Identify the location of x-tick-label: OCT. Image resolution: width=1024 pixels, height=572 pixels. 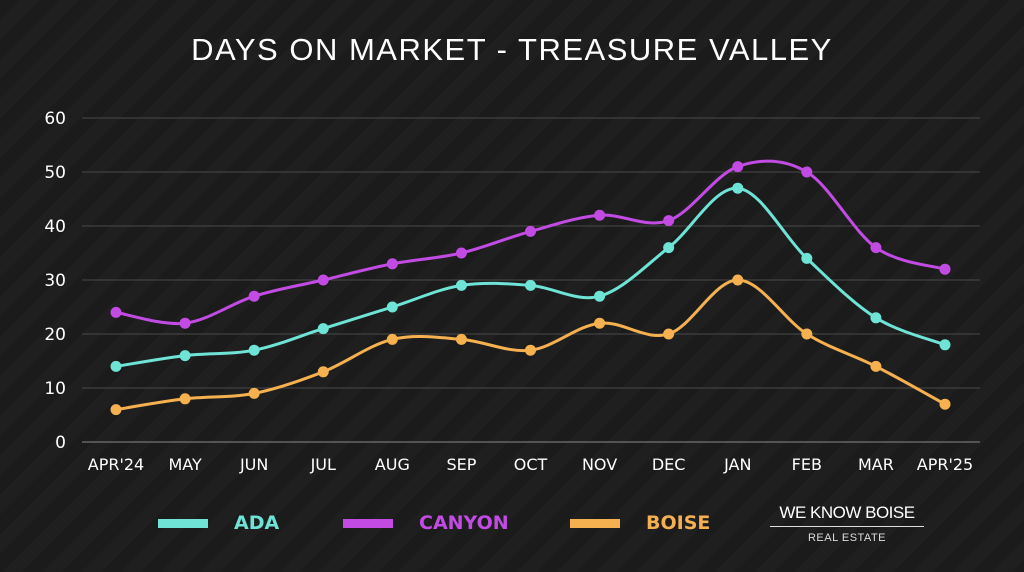
(531, 464).